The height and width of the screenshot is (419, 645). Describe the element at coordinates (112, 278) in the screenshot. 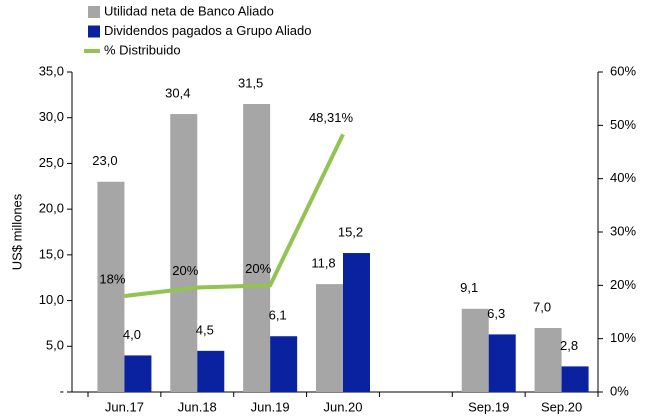

I see `line-value-label: 18%` at that location.